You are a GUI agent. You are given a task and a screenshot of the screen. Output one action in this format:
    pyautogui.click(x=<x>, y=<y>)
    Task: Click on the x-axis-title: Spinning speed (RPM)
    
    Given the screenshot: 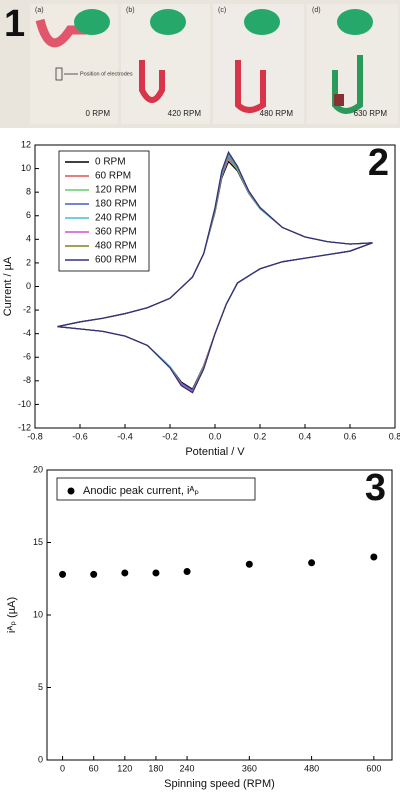 What is the action you would take?
    pyautogui.click(x=219, y=784)
    